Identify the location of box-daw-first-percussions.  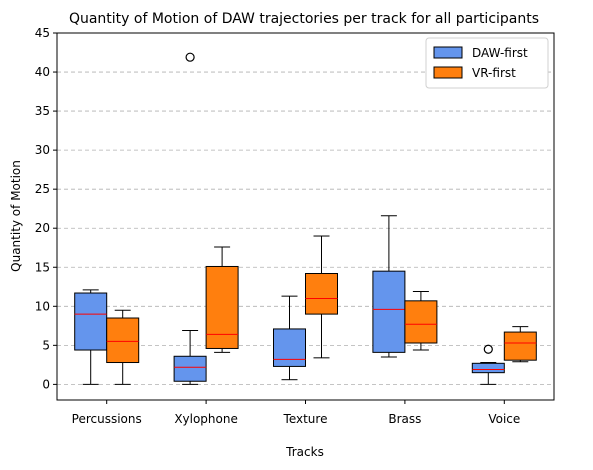
(91, 337).